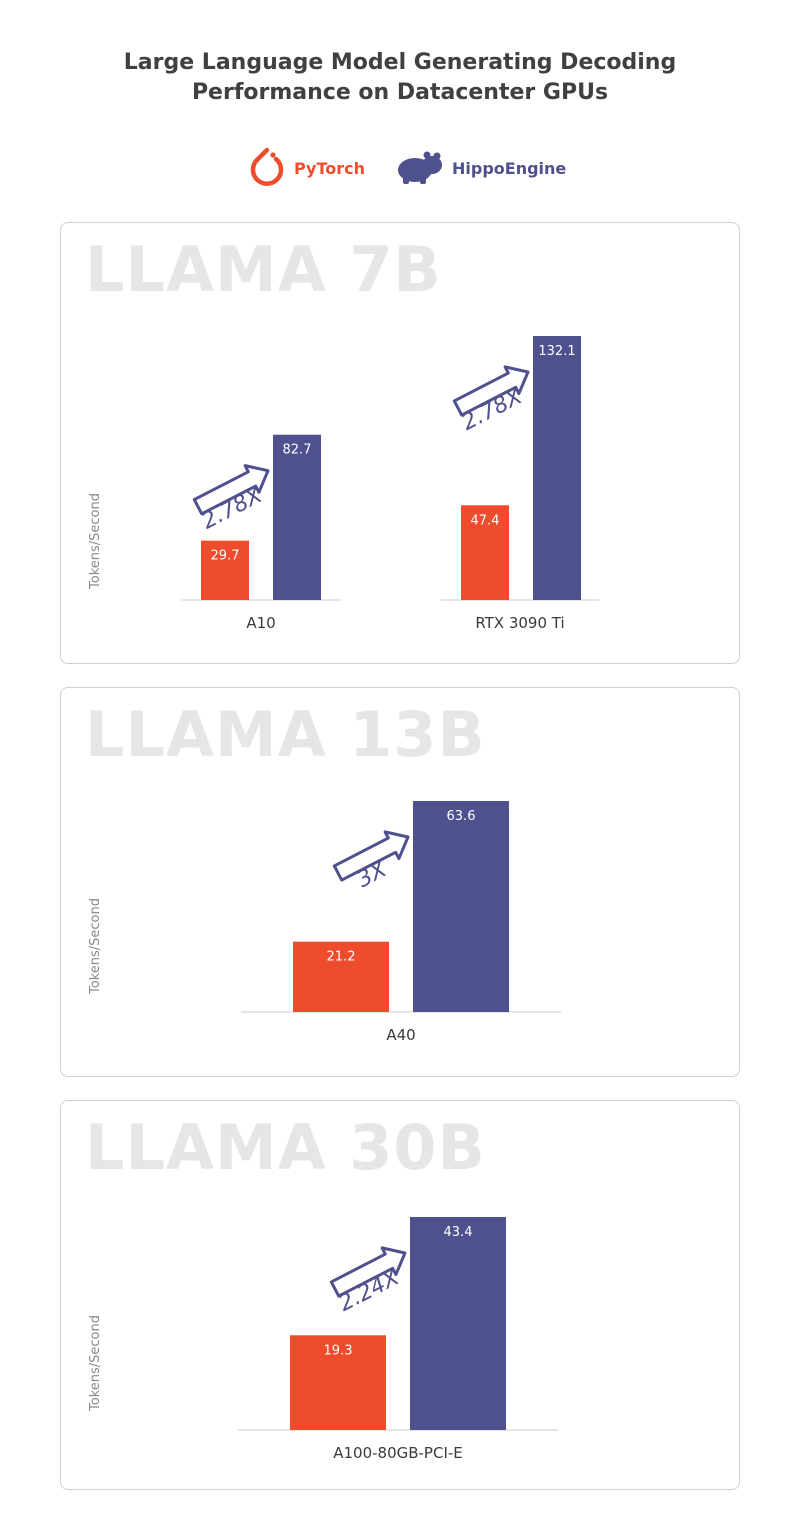  Describe the element at coordinates (263, 269) in the screenshot. I see `panel-title: LLAMA 7B` at that location.